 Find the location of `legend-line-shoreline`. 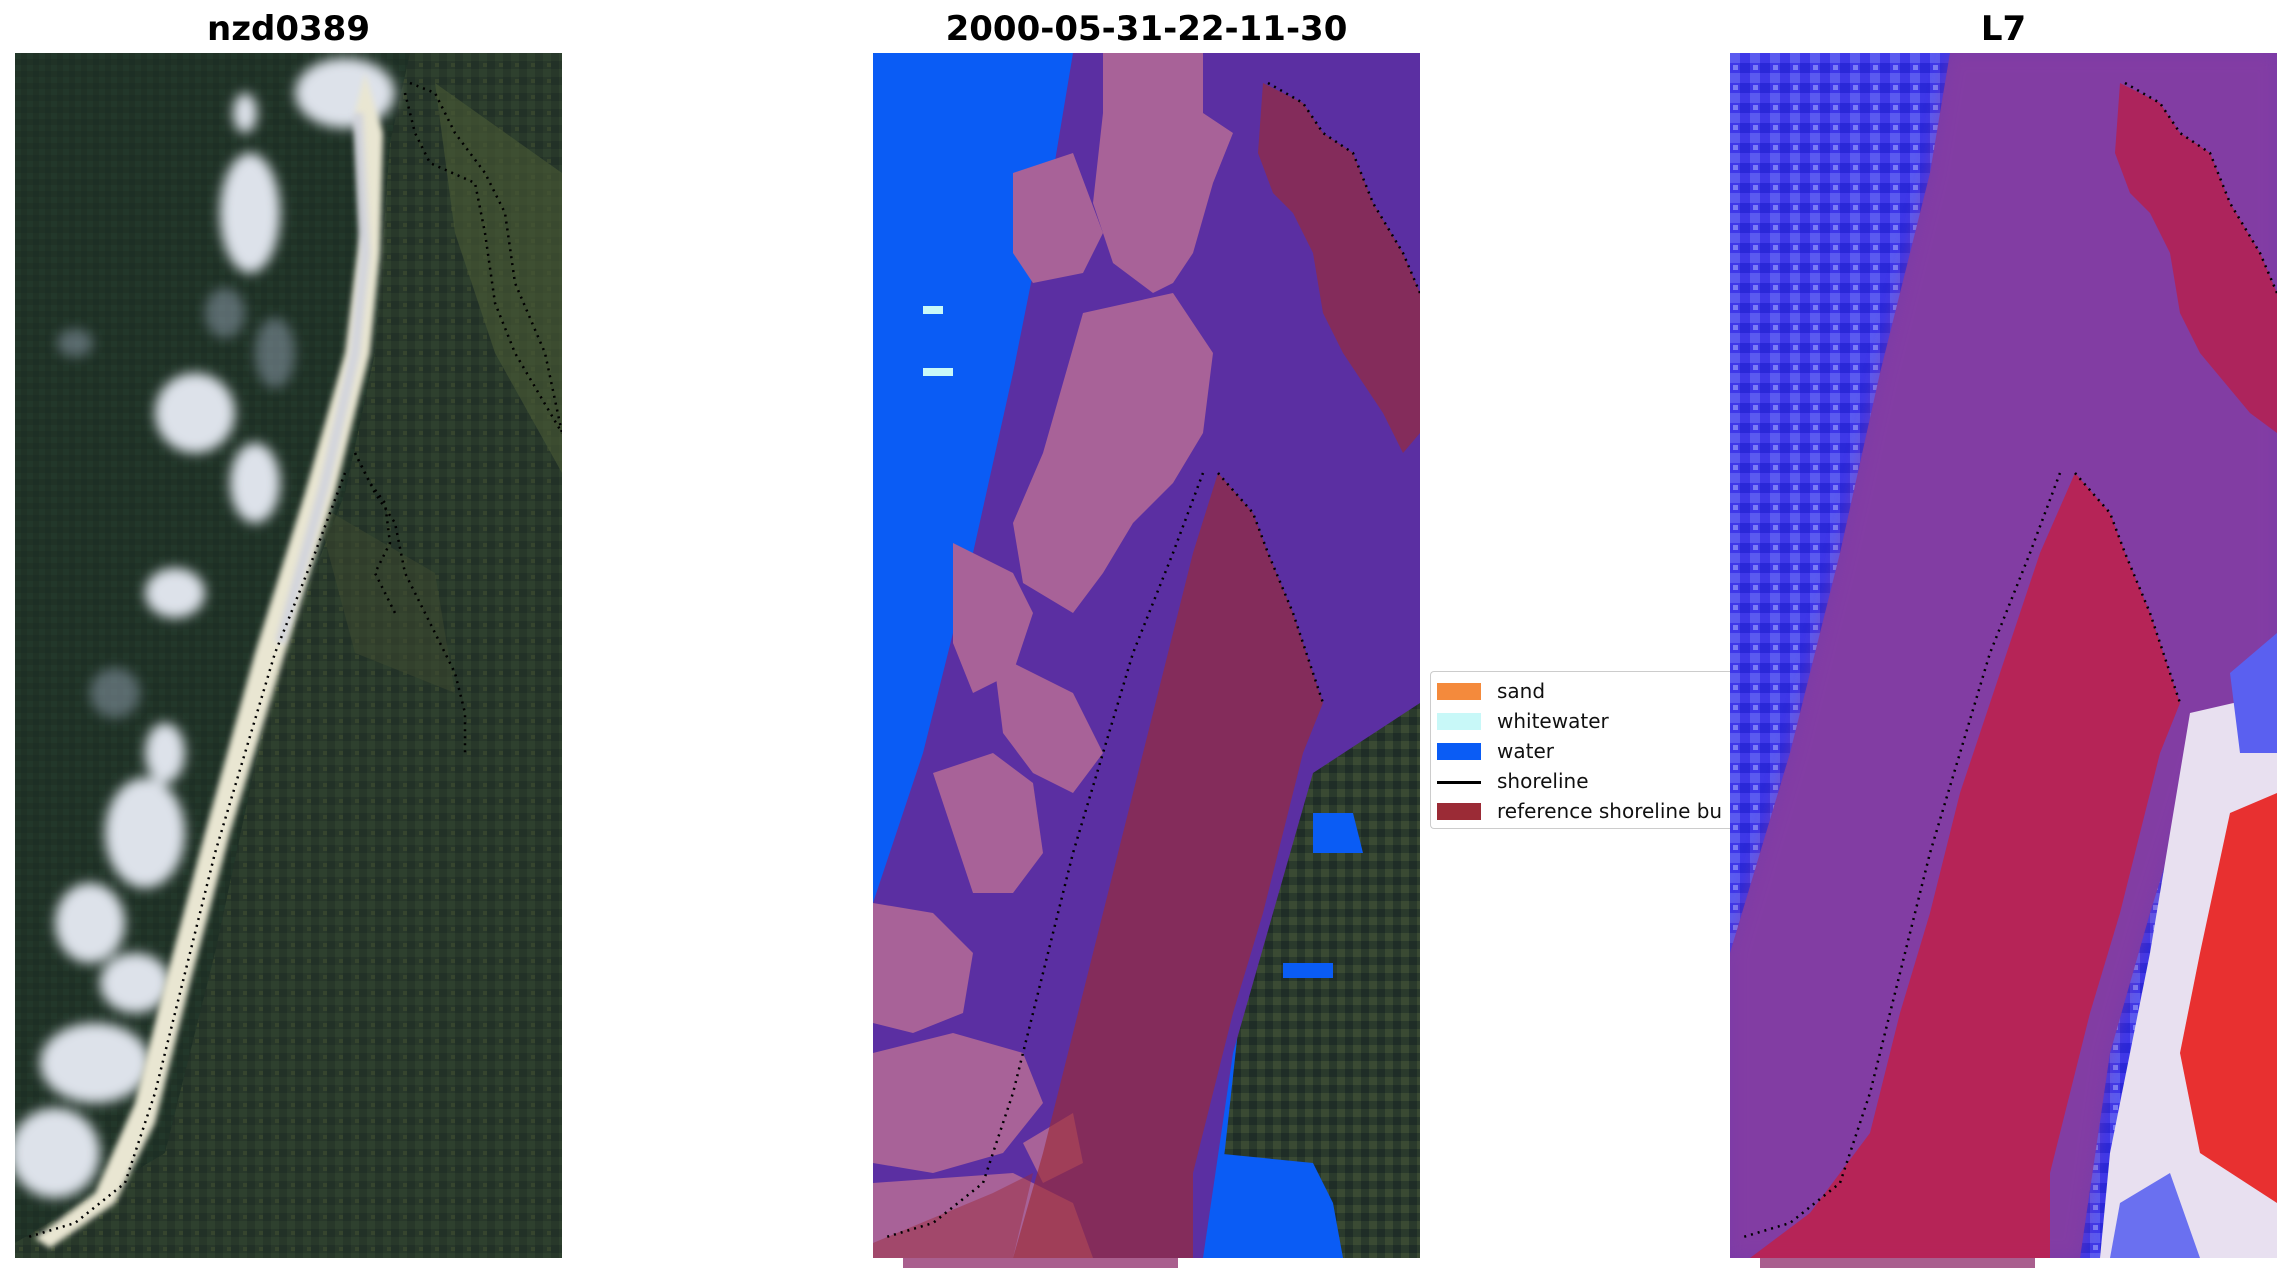

legend-line-shoreline is located at coordinates (1459, 782).